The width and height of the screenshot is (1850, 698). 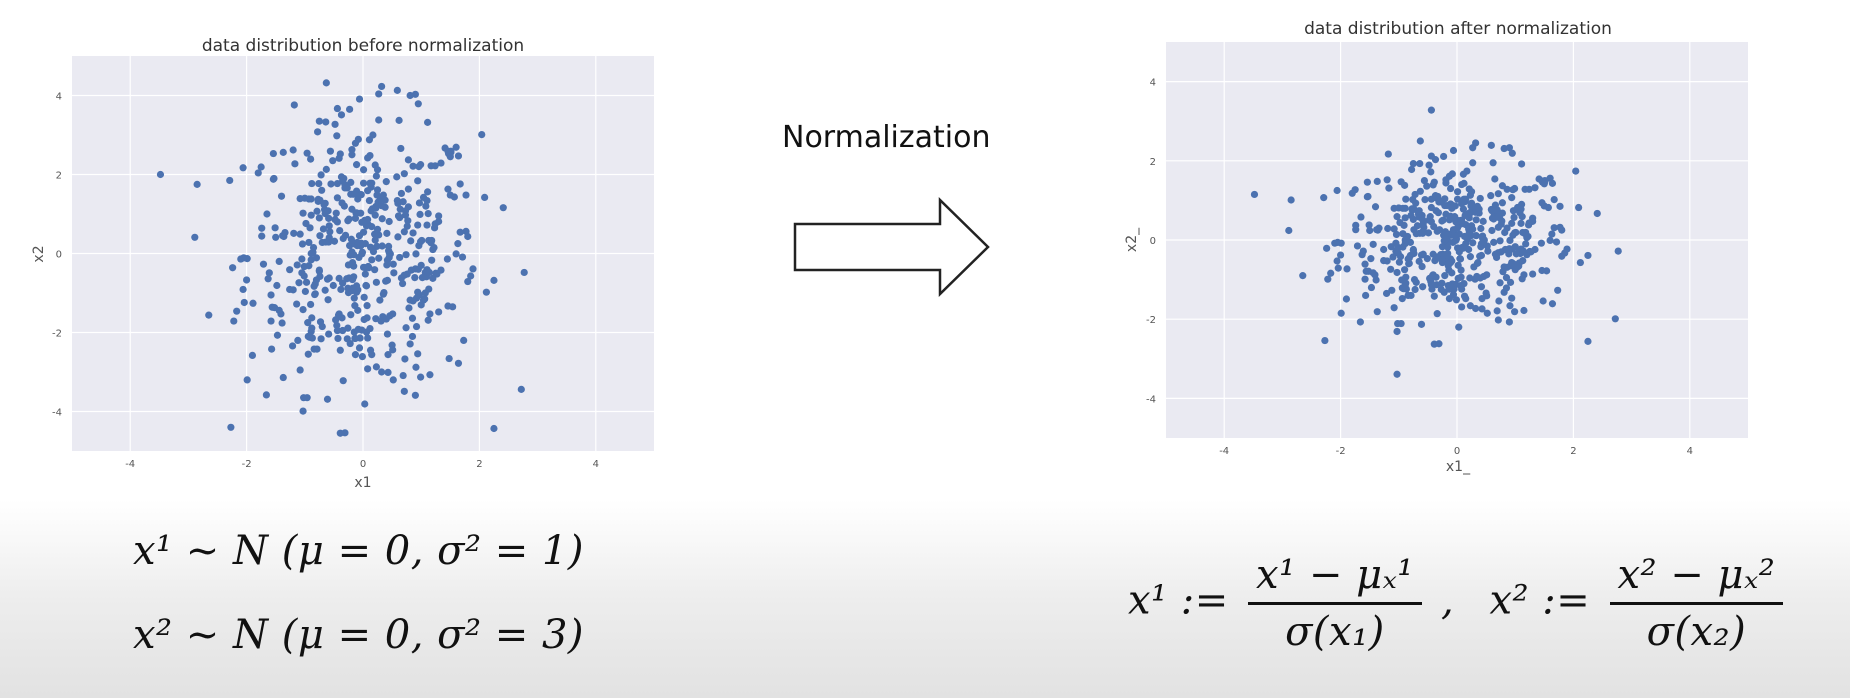 I want to click on y-tick-label: -4, so click(x=1151, y=399).